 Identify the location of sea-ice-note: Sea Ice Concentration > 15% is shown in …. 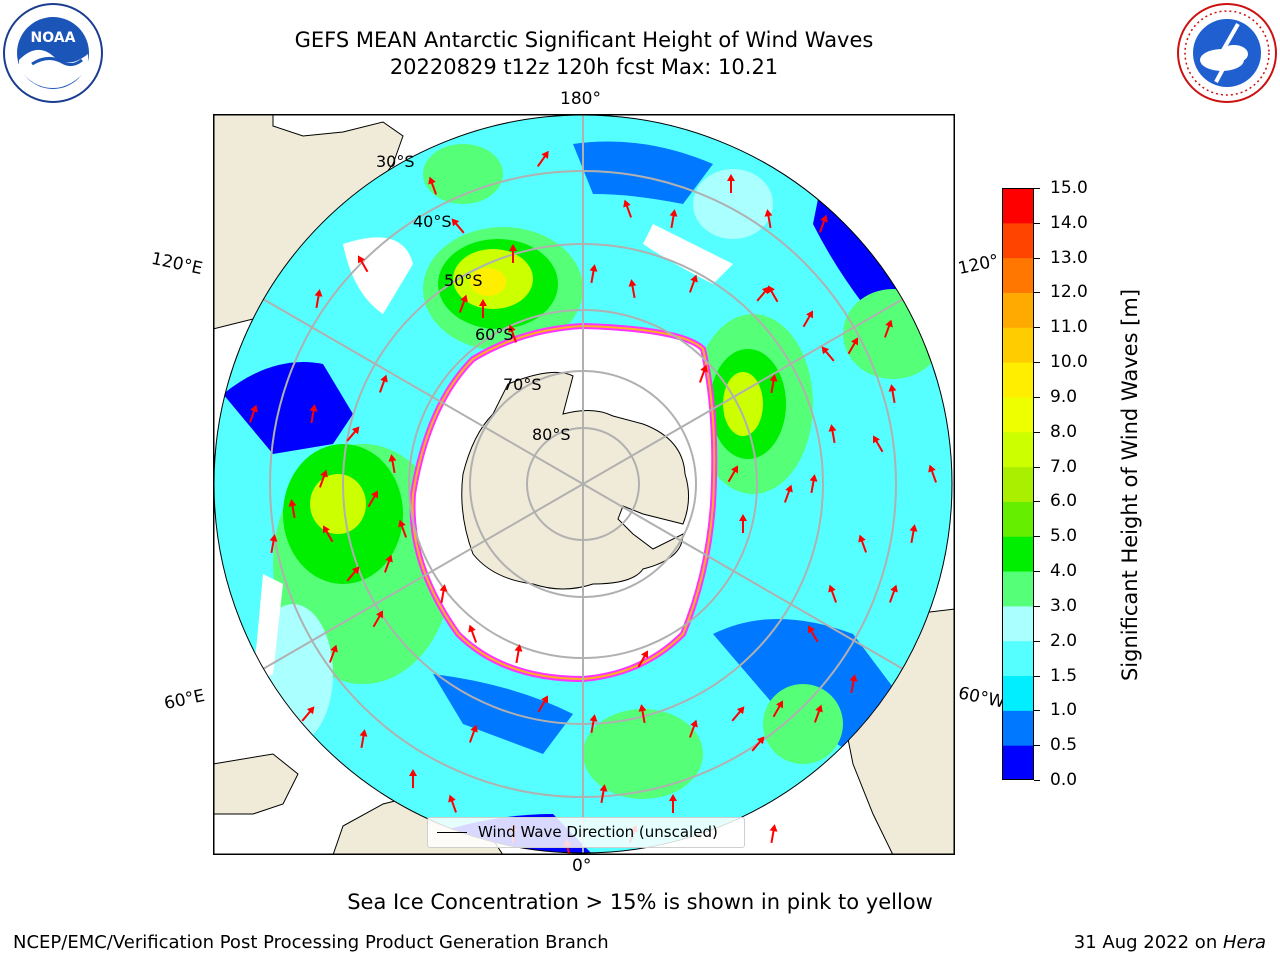
(640, 902).